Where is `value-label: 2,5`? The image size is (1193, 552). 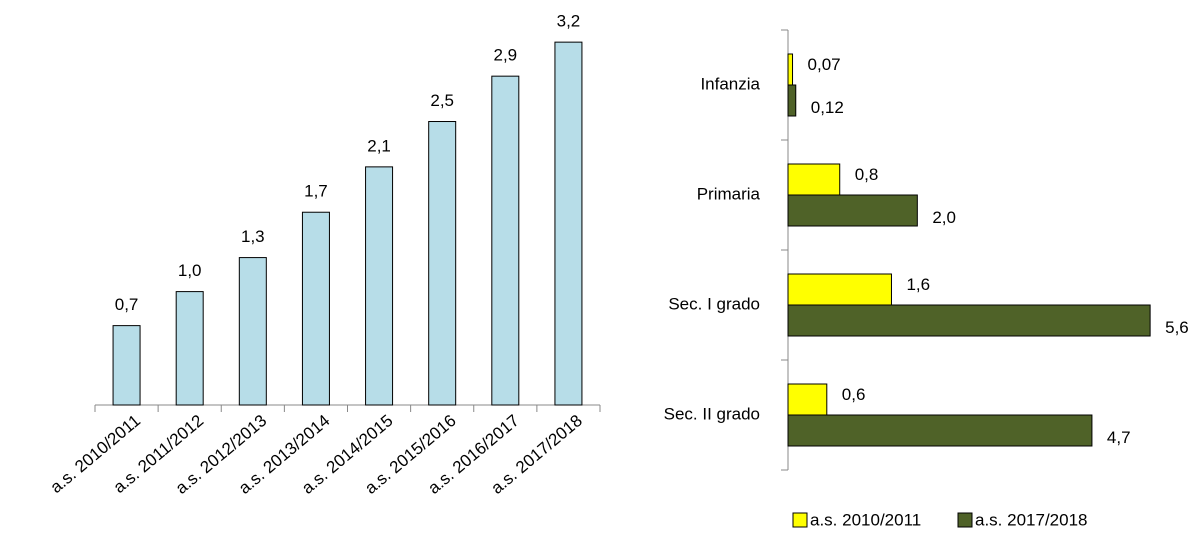
value-label: 2,5 is located at coordinates (442, 100).